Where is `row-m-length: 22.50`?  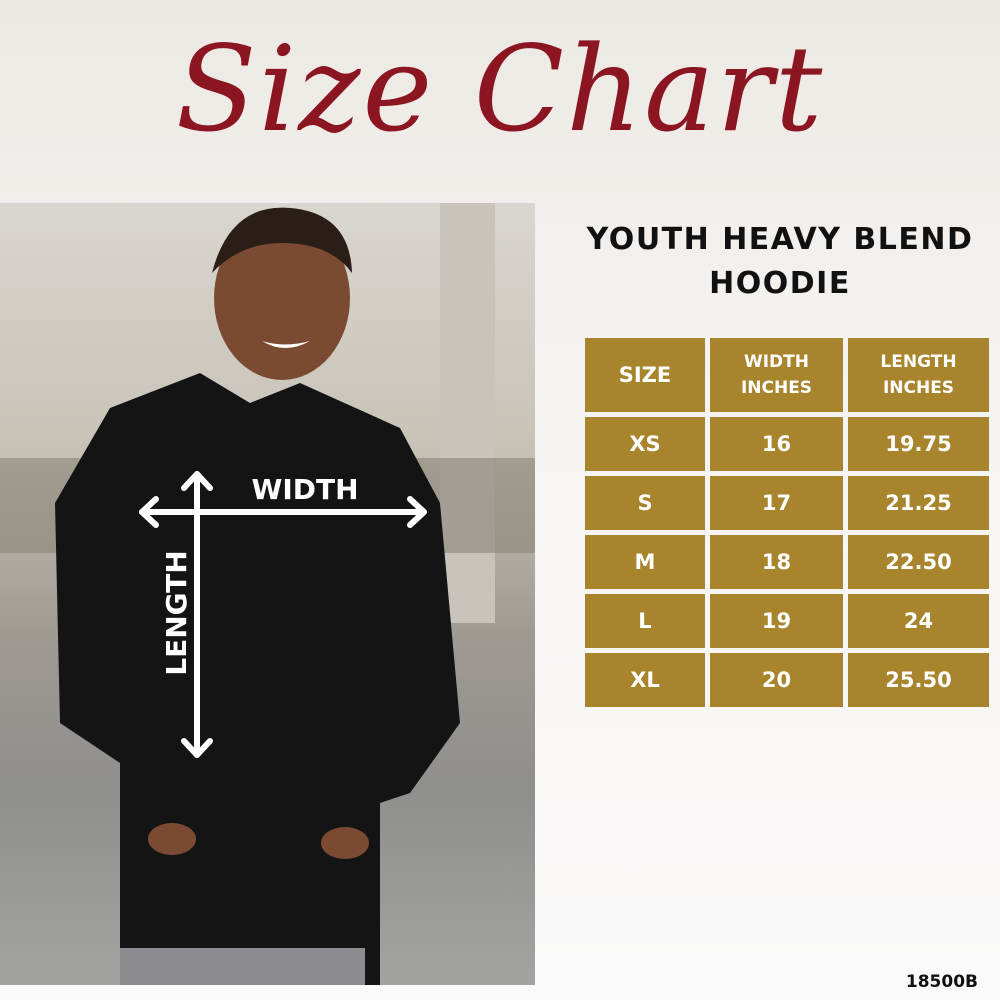
row-m-length: 22.50 is located at coordinates (918, 562).